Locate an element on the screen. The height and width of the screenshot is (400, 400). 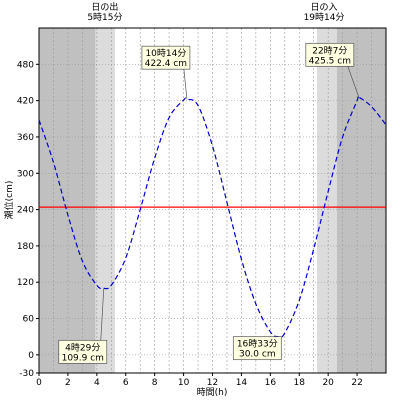
y-tick-label: -30 is located at coordinates (26, 374).